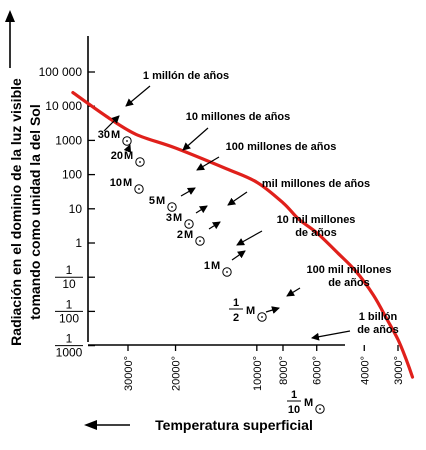 This screenshot has height=450, width=426. I want to click on lifetime-label: 100 millones de años, so click(281, 147).